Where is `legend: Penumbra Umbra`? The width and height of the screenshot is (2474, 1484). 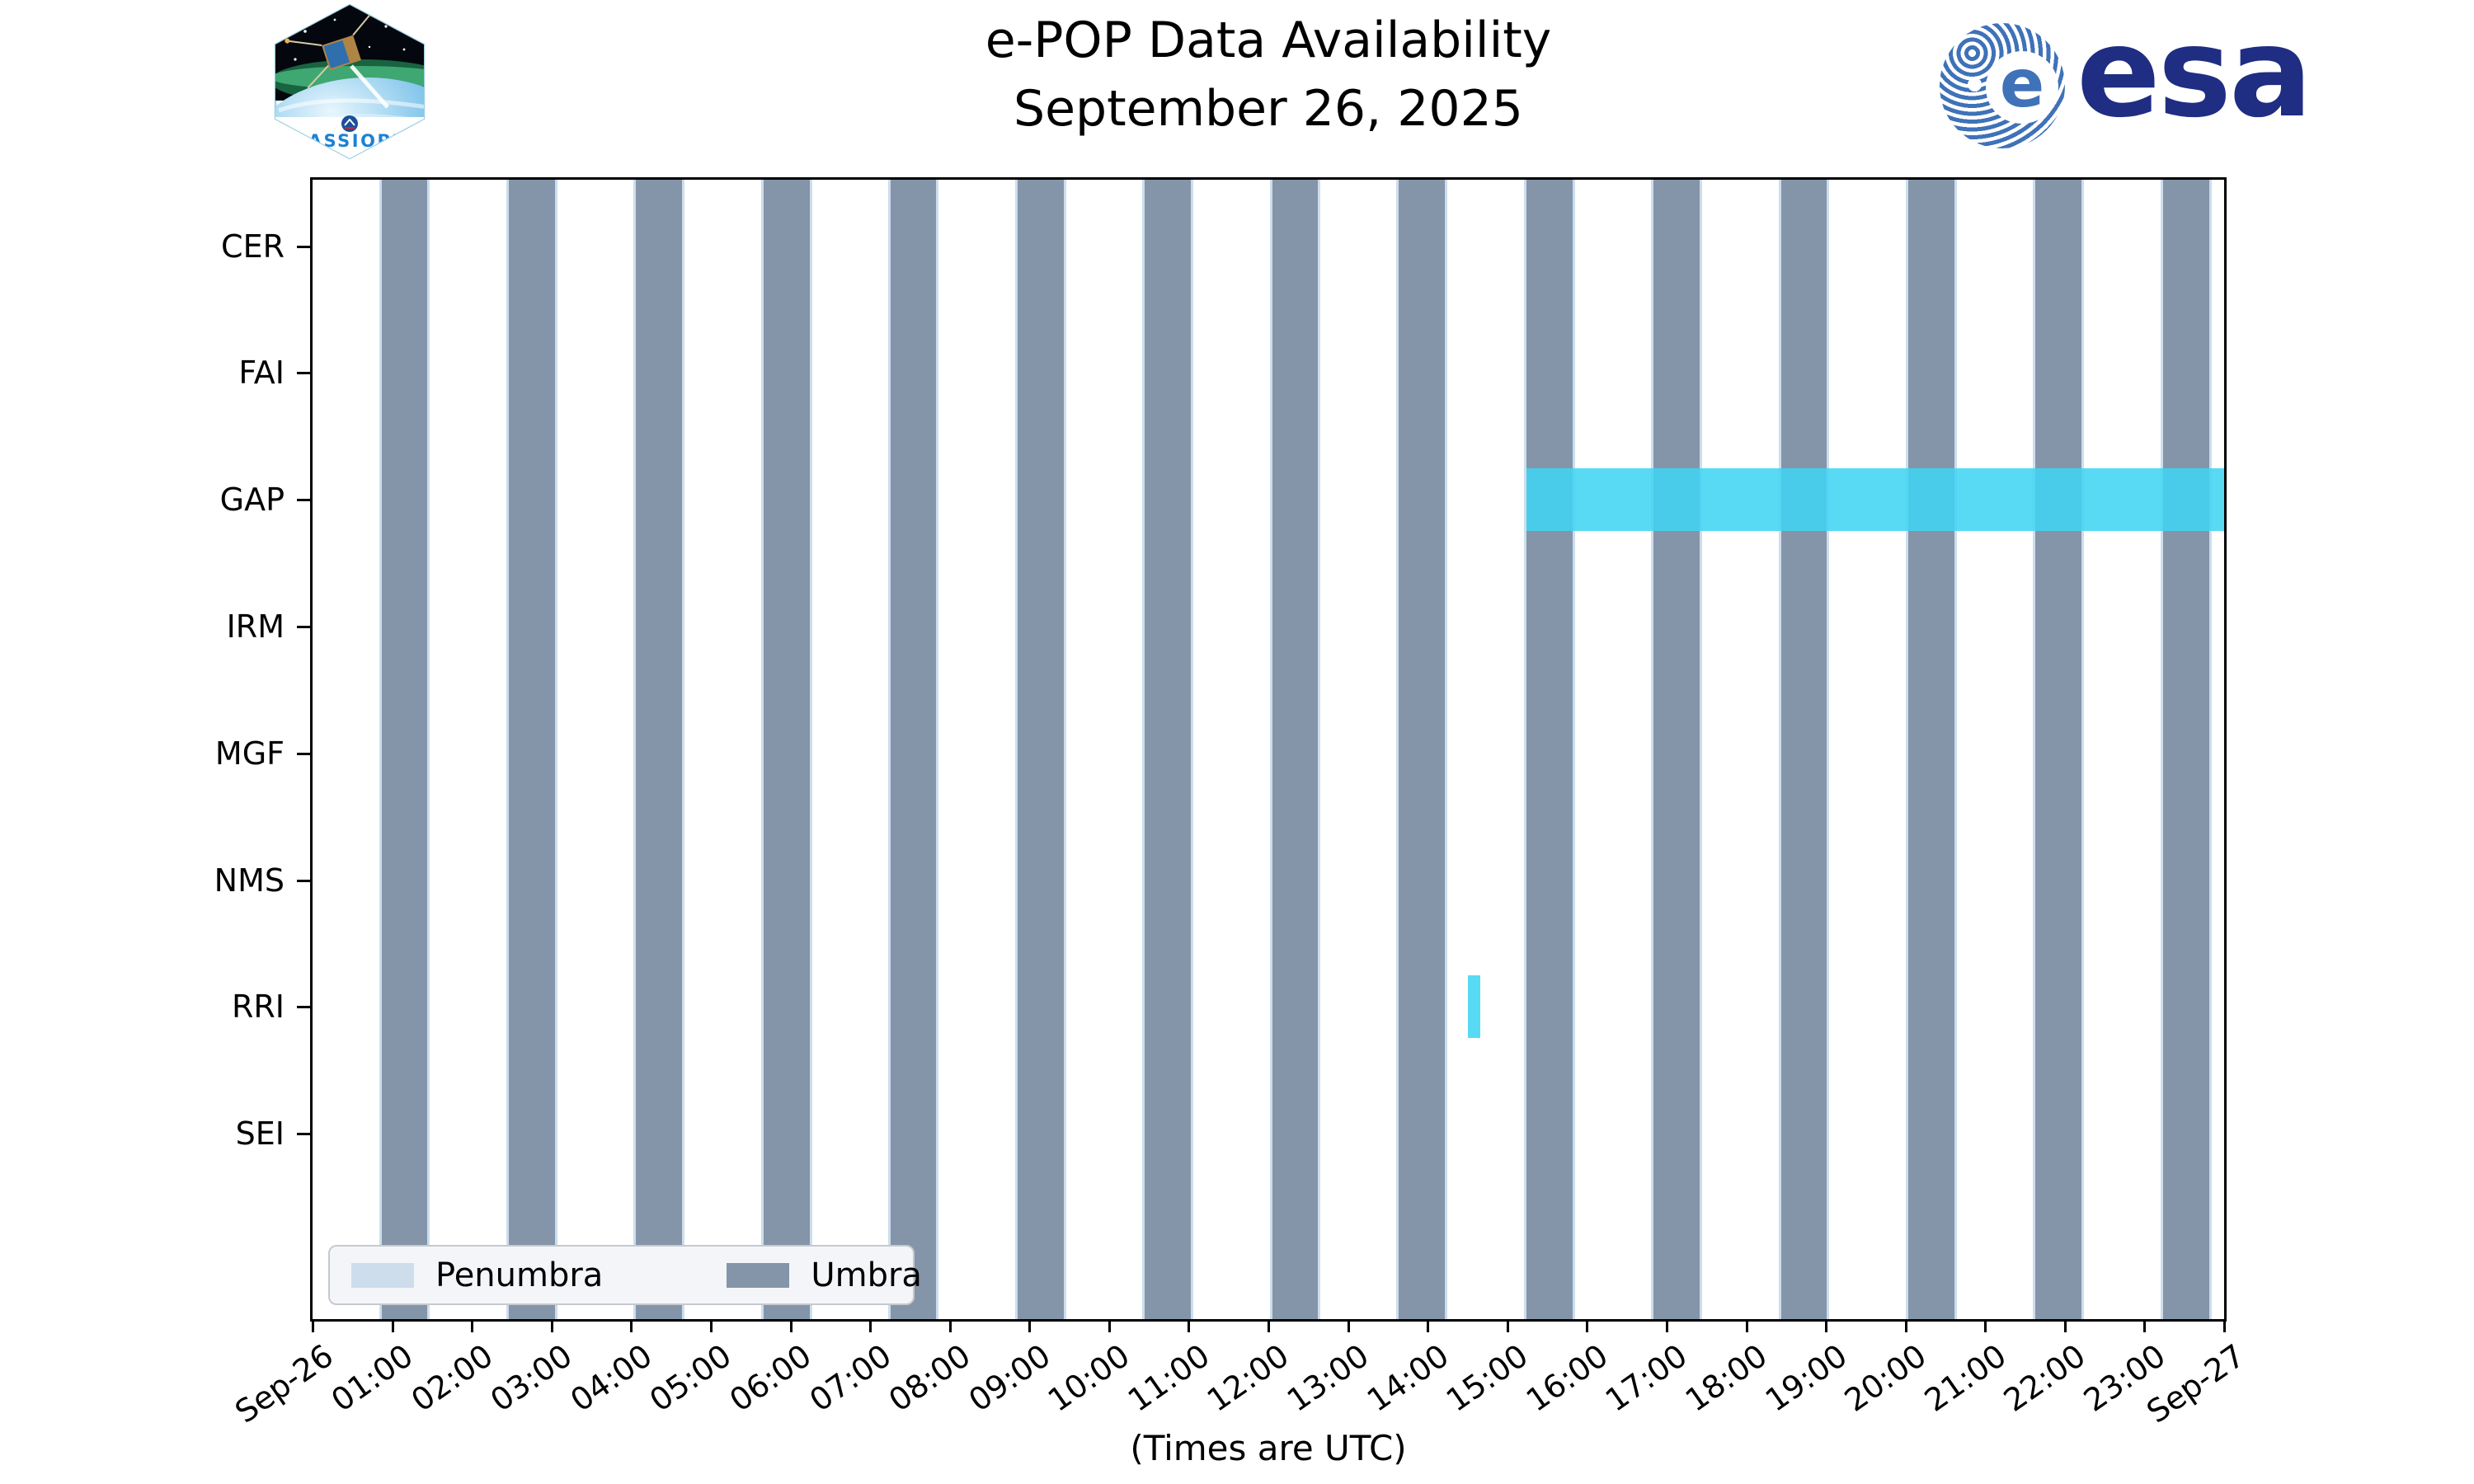
legend: Penumbra Umbra is located at coordinates (625, 1275).